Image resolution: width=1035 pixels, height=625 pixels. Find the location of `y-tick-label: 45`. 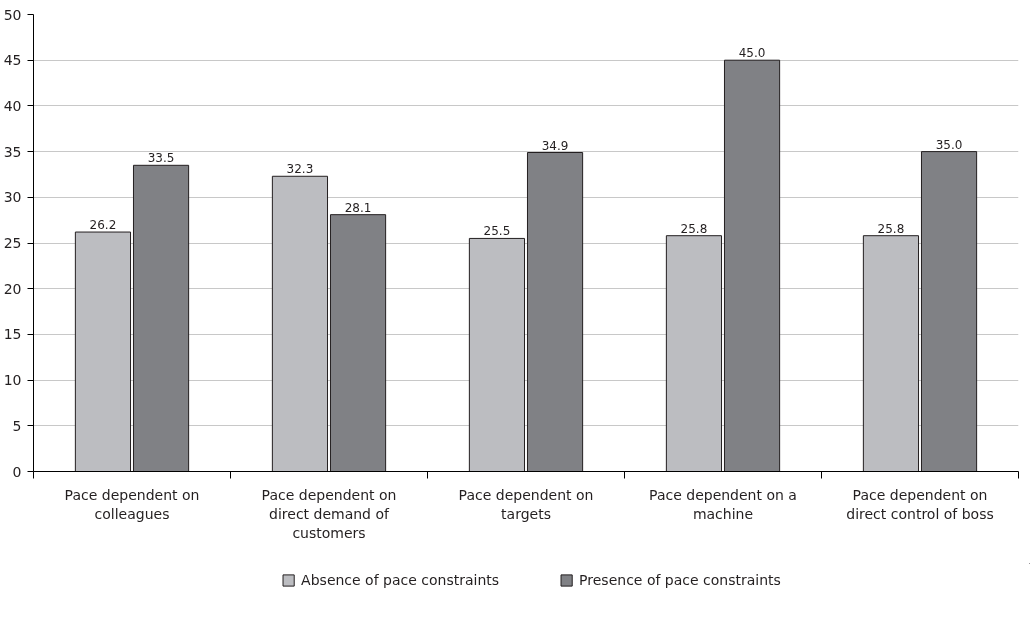

y-tick-label: 45 is located at coordinates (12, 60).